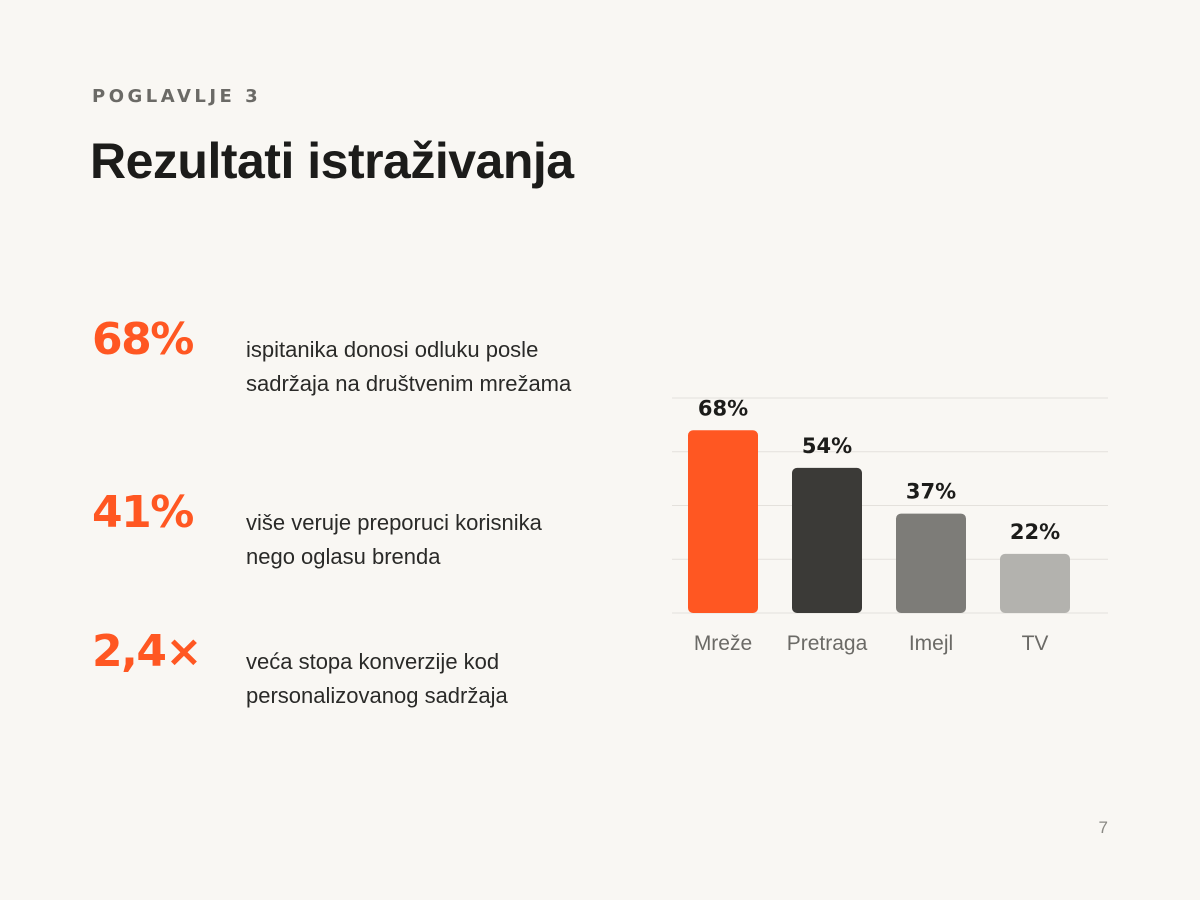 The width and height of the screenshot is (1200, 900). What do you see at coordinates (147, 651) in the screenshot?
I see `stat-value: 2,4×` at bounding box center [147, 651].